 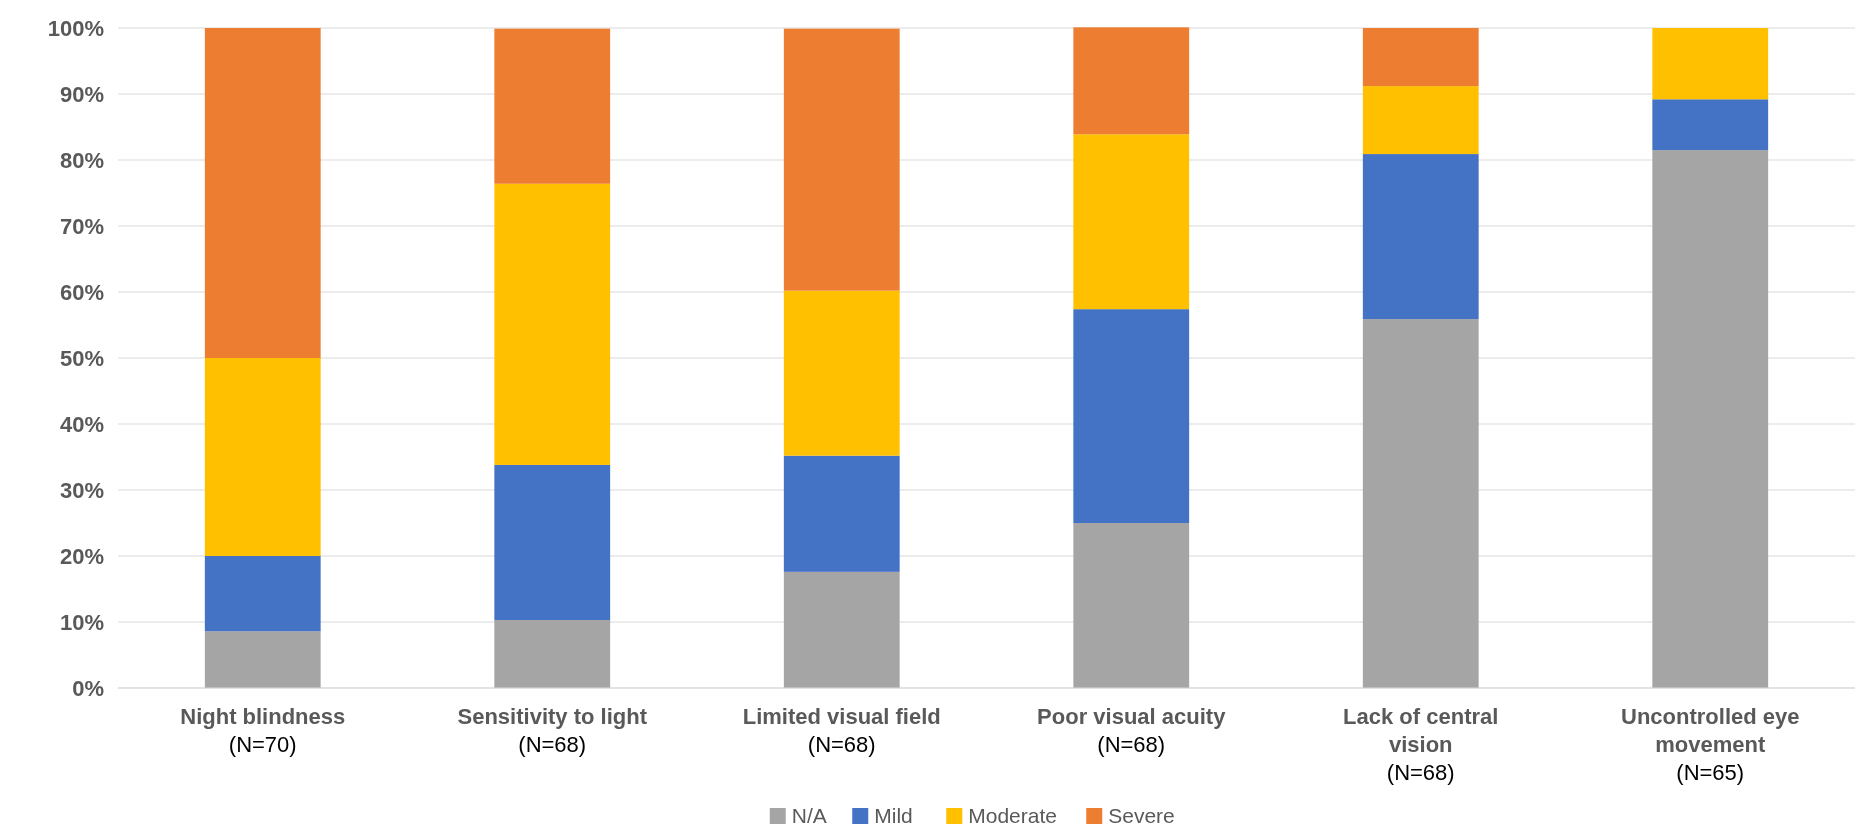 What do you see at coordinates (81, 490) in the screenshot?
I see `y-tick-label: 30%` at bounding box center [81, 490].